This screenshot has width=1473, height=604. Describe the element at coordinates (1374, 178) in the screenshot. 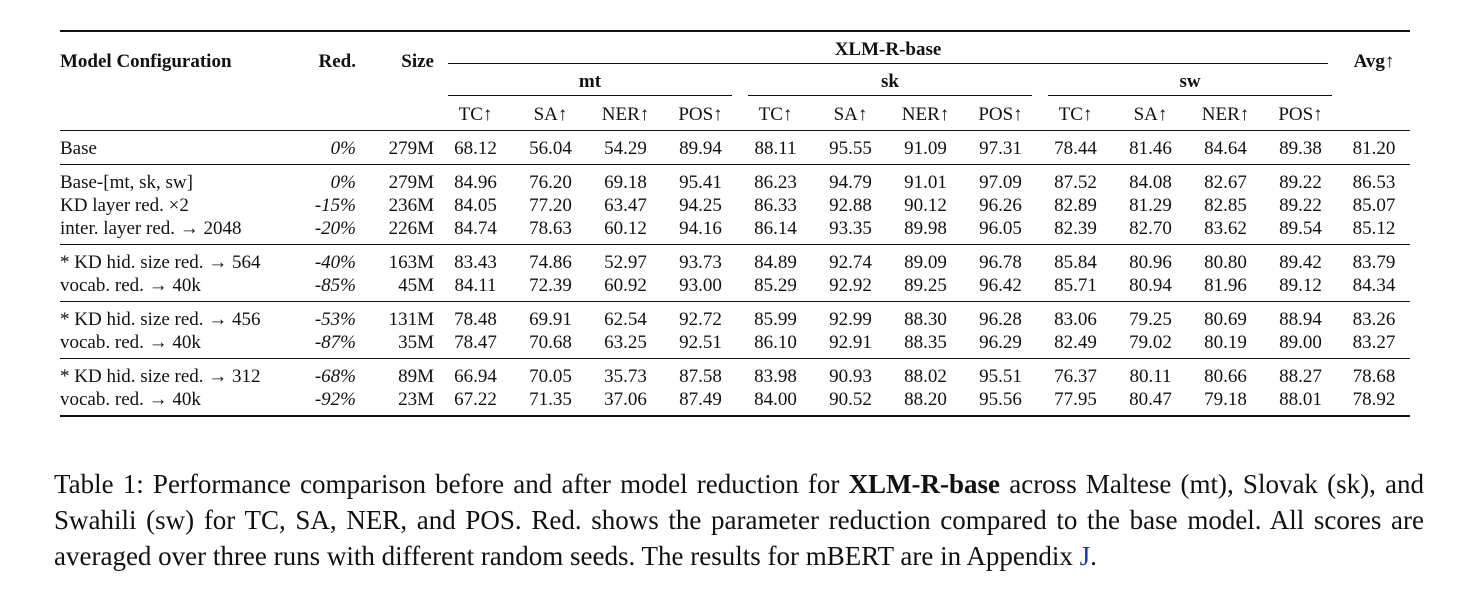

I see `row-avg: 86.53` at that location.